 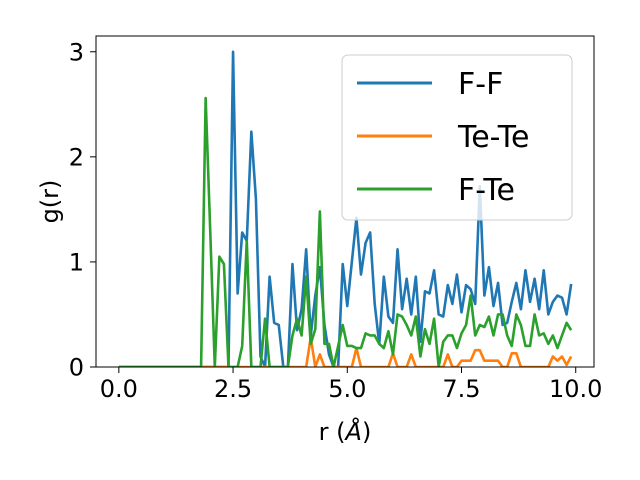 I want to click on legend: F-F Te-Te F-Te, so click(x=457, y=137).